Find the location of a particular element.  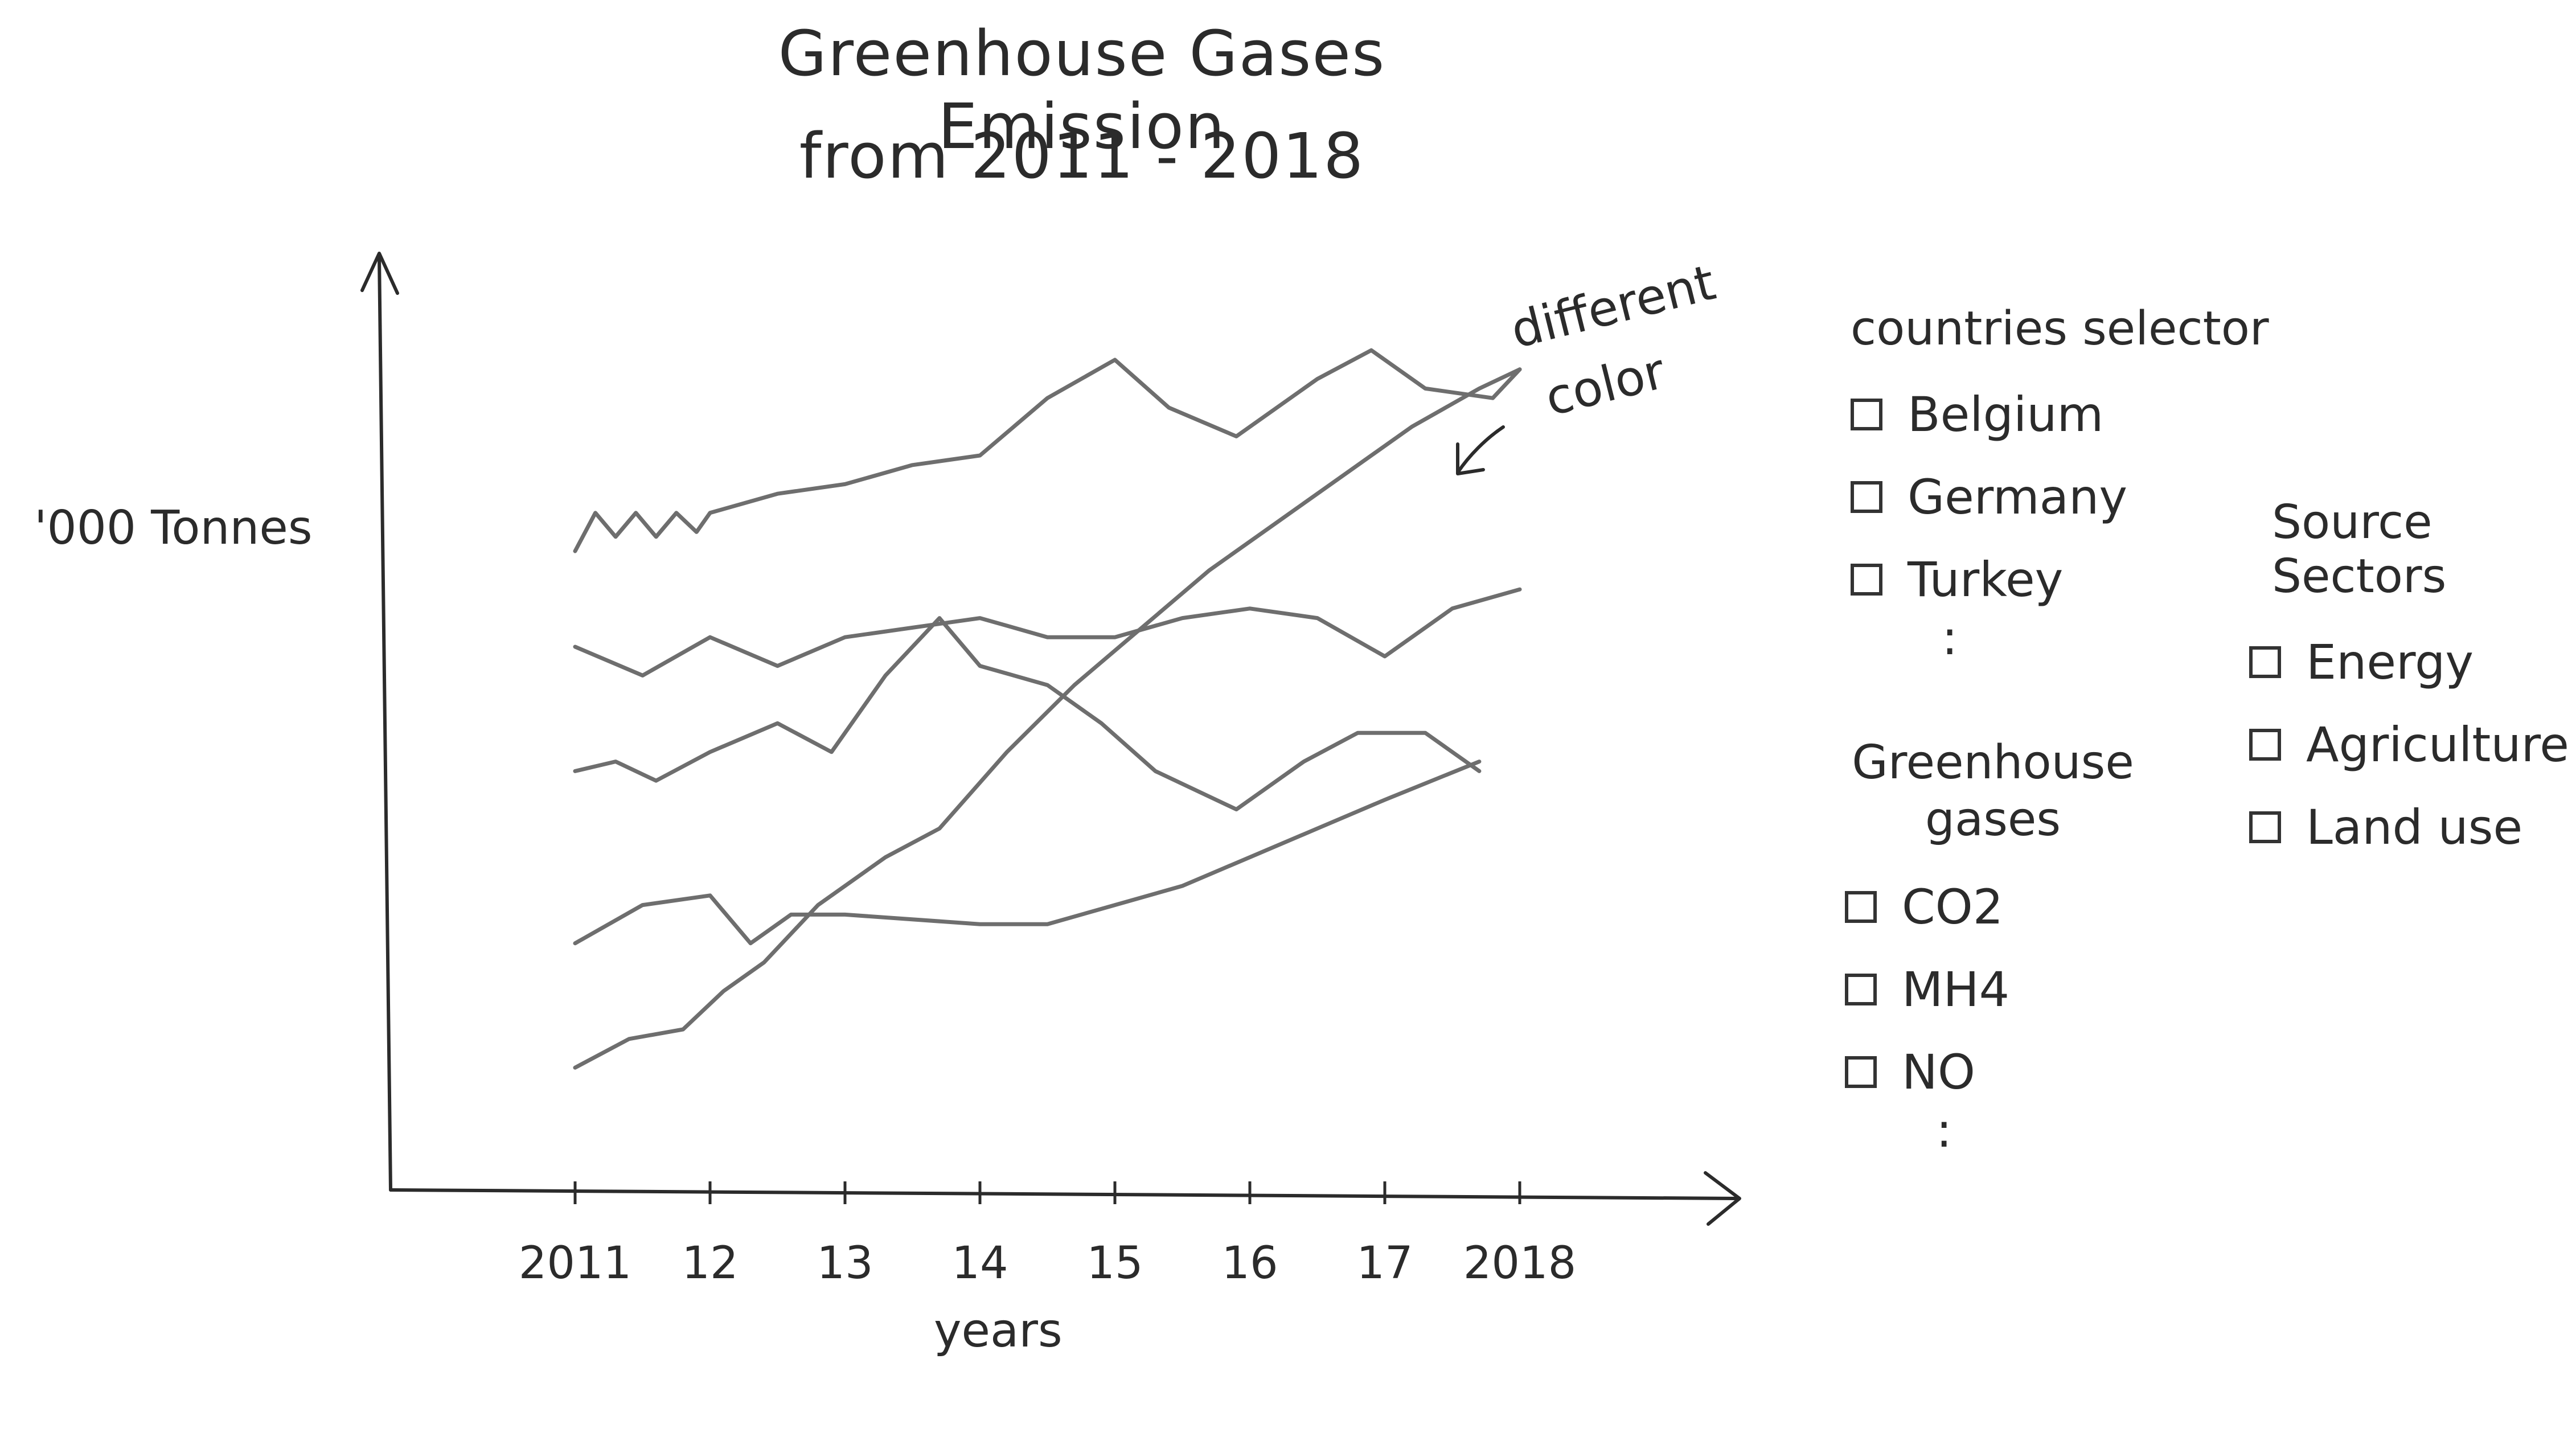

gas-label-co2: CO2 is located at coordinates (1953, 907).